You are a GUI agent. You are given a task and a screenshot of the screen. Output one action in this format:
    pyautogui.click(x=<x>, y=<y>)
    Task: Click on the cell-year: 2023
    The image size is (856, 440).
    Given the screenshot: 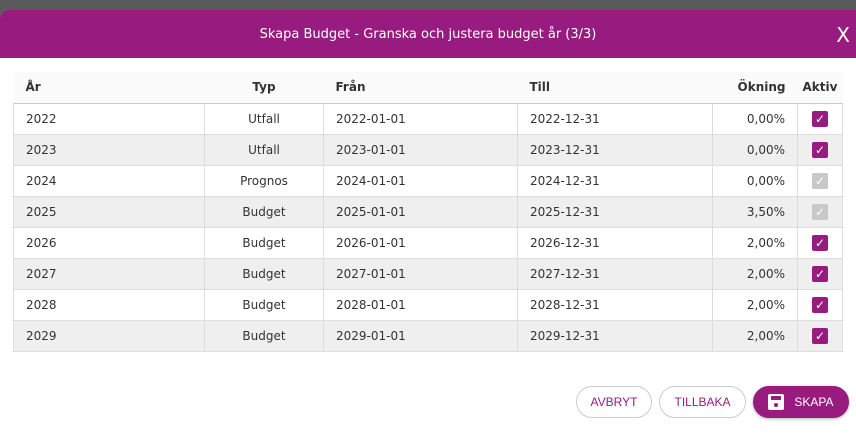 What is the action you would take?
    pyautogui.click(x=109, y=149)
    